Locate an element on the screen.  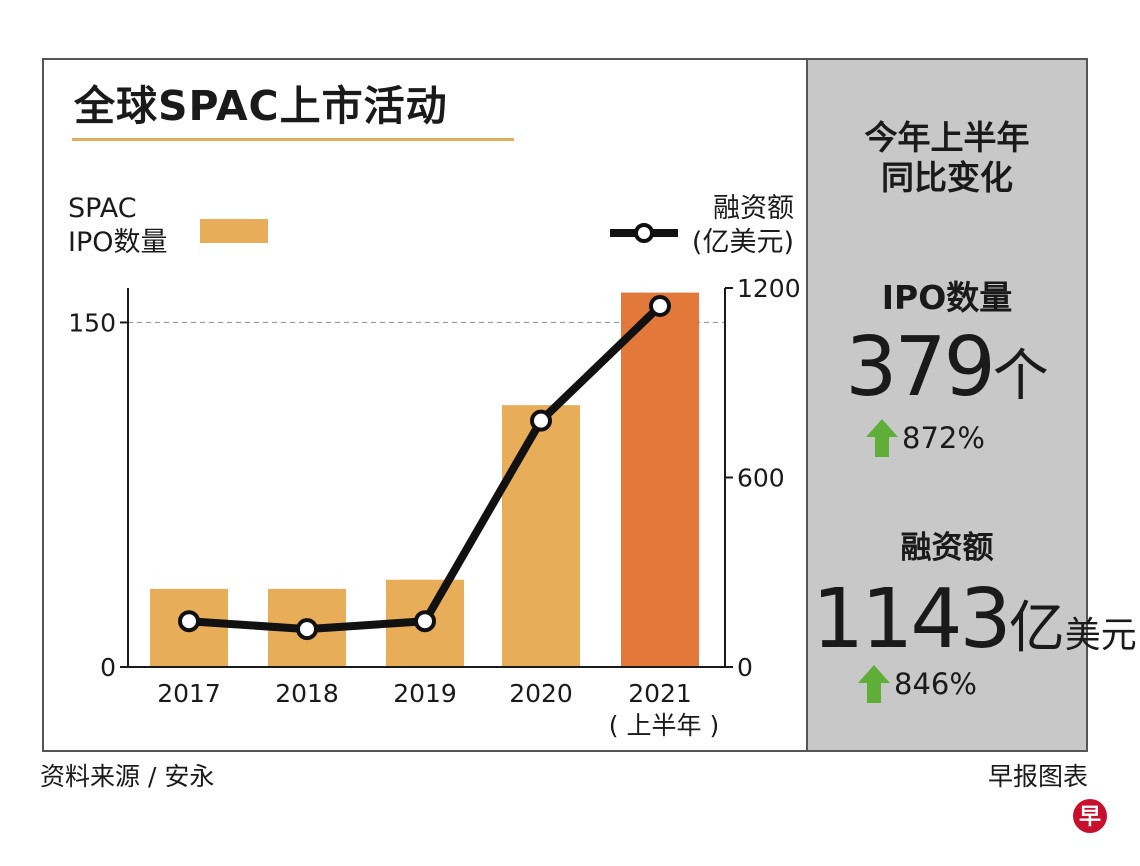
credit-note: 早报图表 is located at coordinates (1037, 776).